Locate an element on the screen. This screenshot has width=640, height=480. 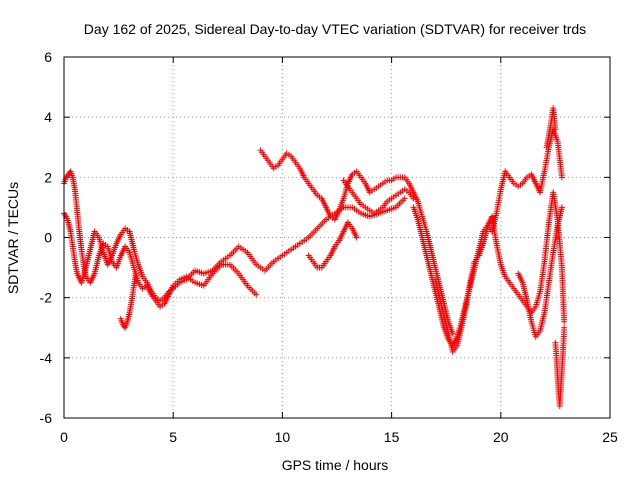
x-tick-label: 0 is located at coordinates (64, 437).